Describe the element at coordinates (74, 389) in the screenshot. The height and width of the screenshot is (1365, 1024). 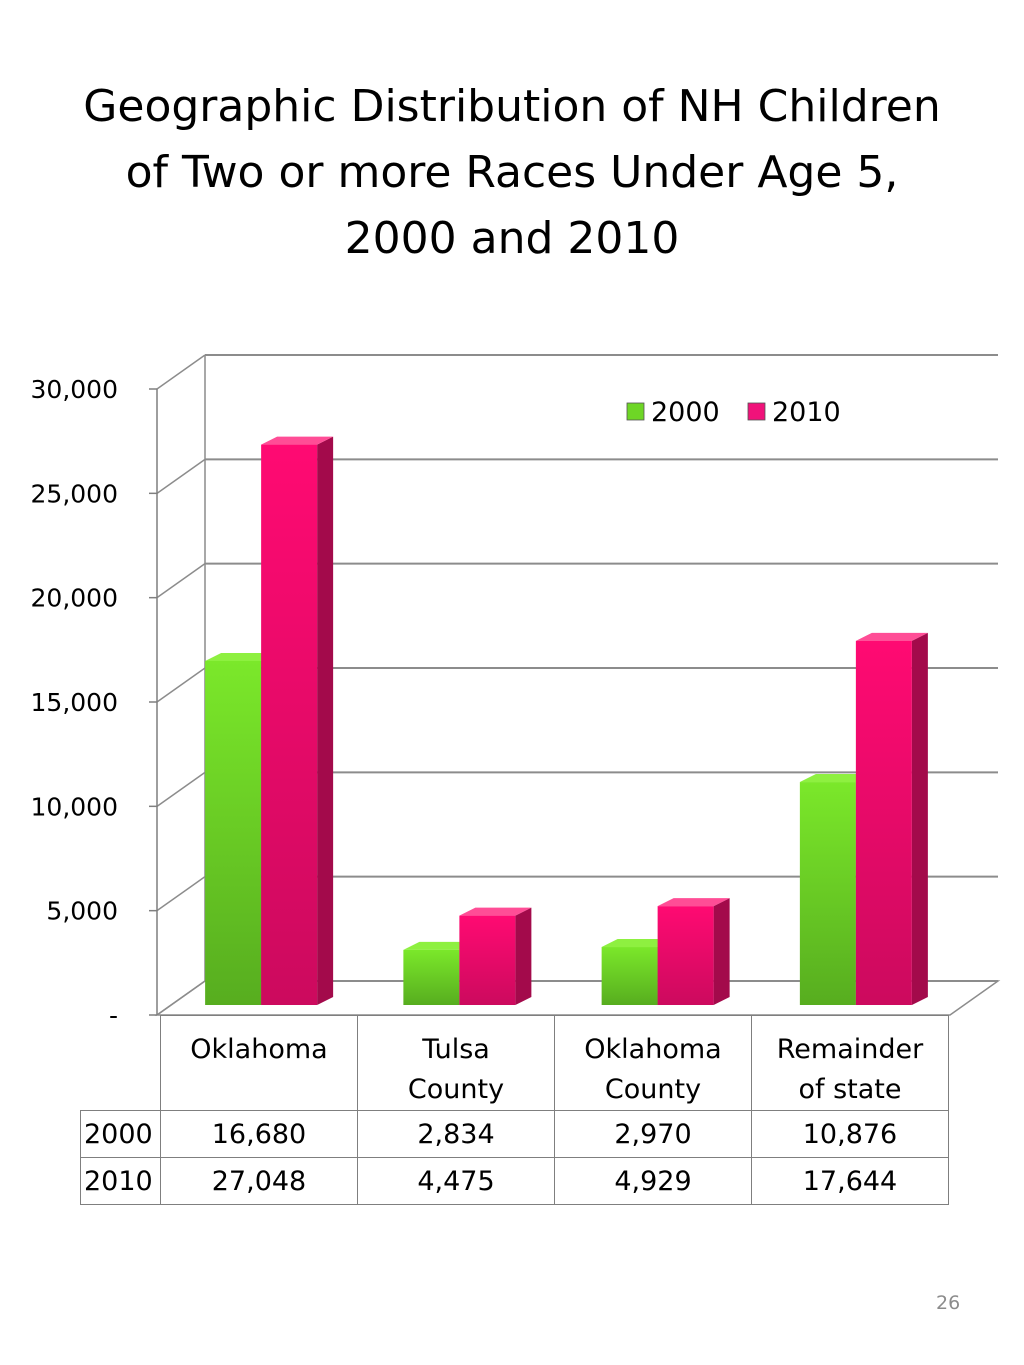
I see `y-tick-label: 30,000` at that location.